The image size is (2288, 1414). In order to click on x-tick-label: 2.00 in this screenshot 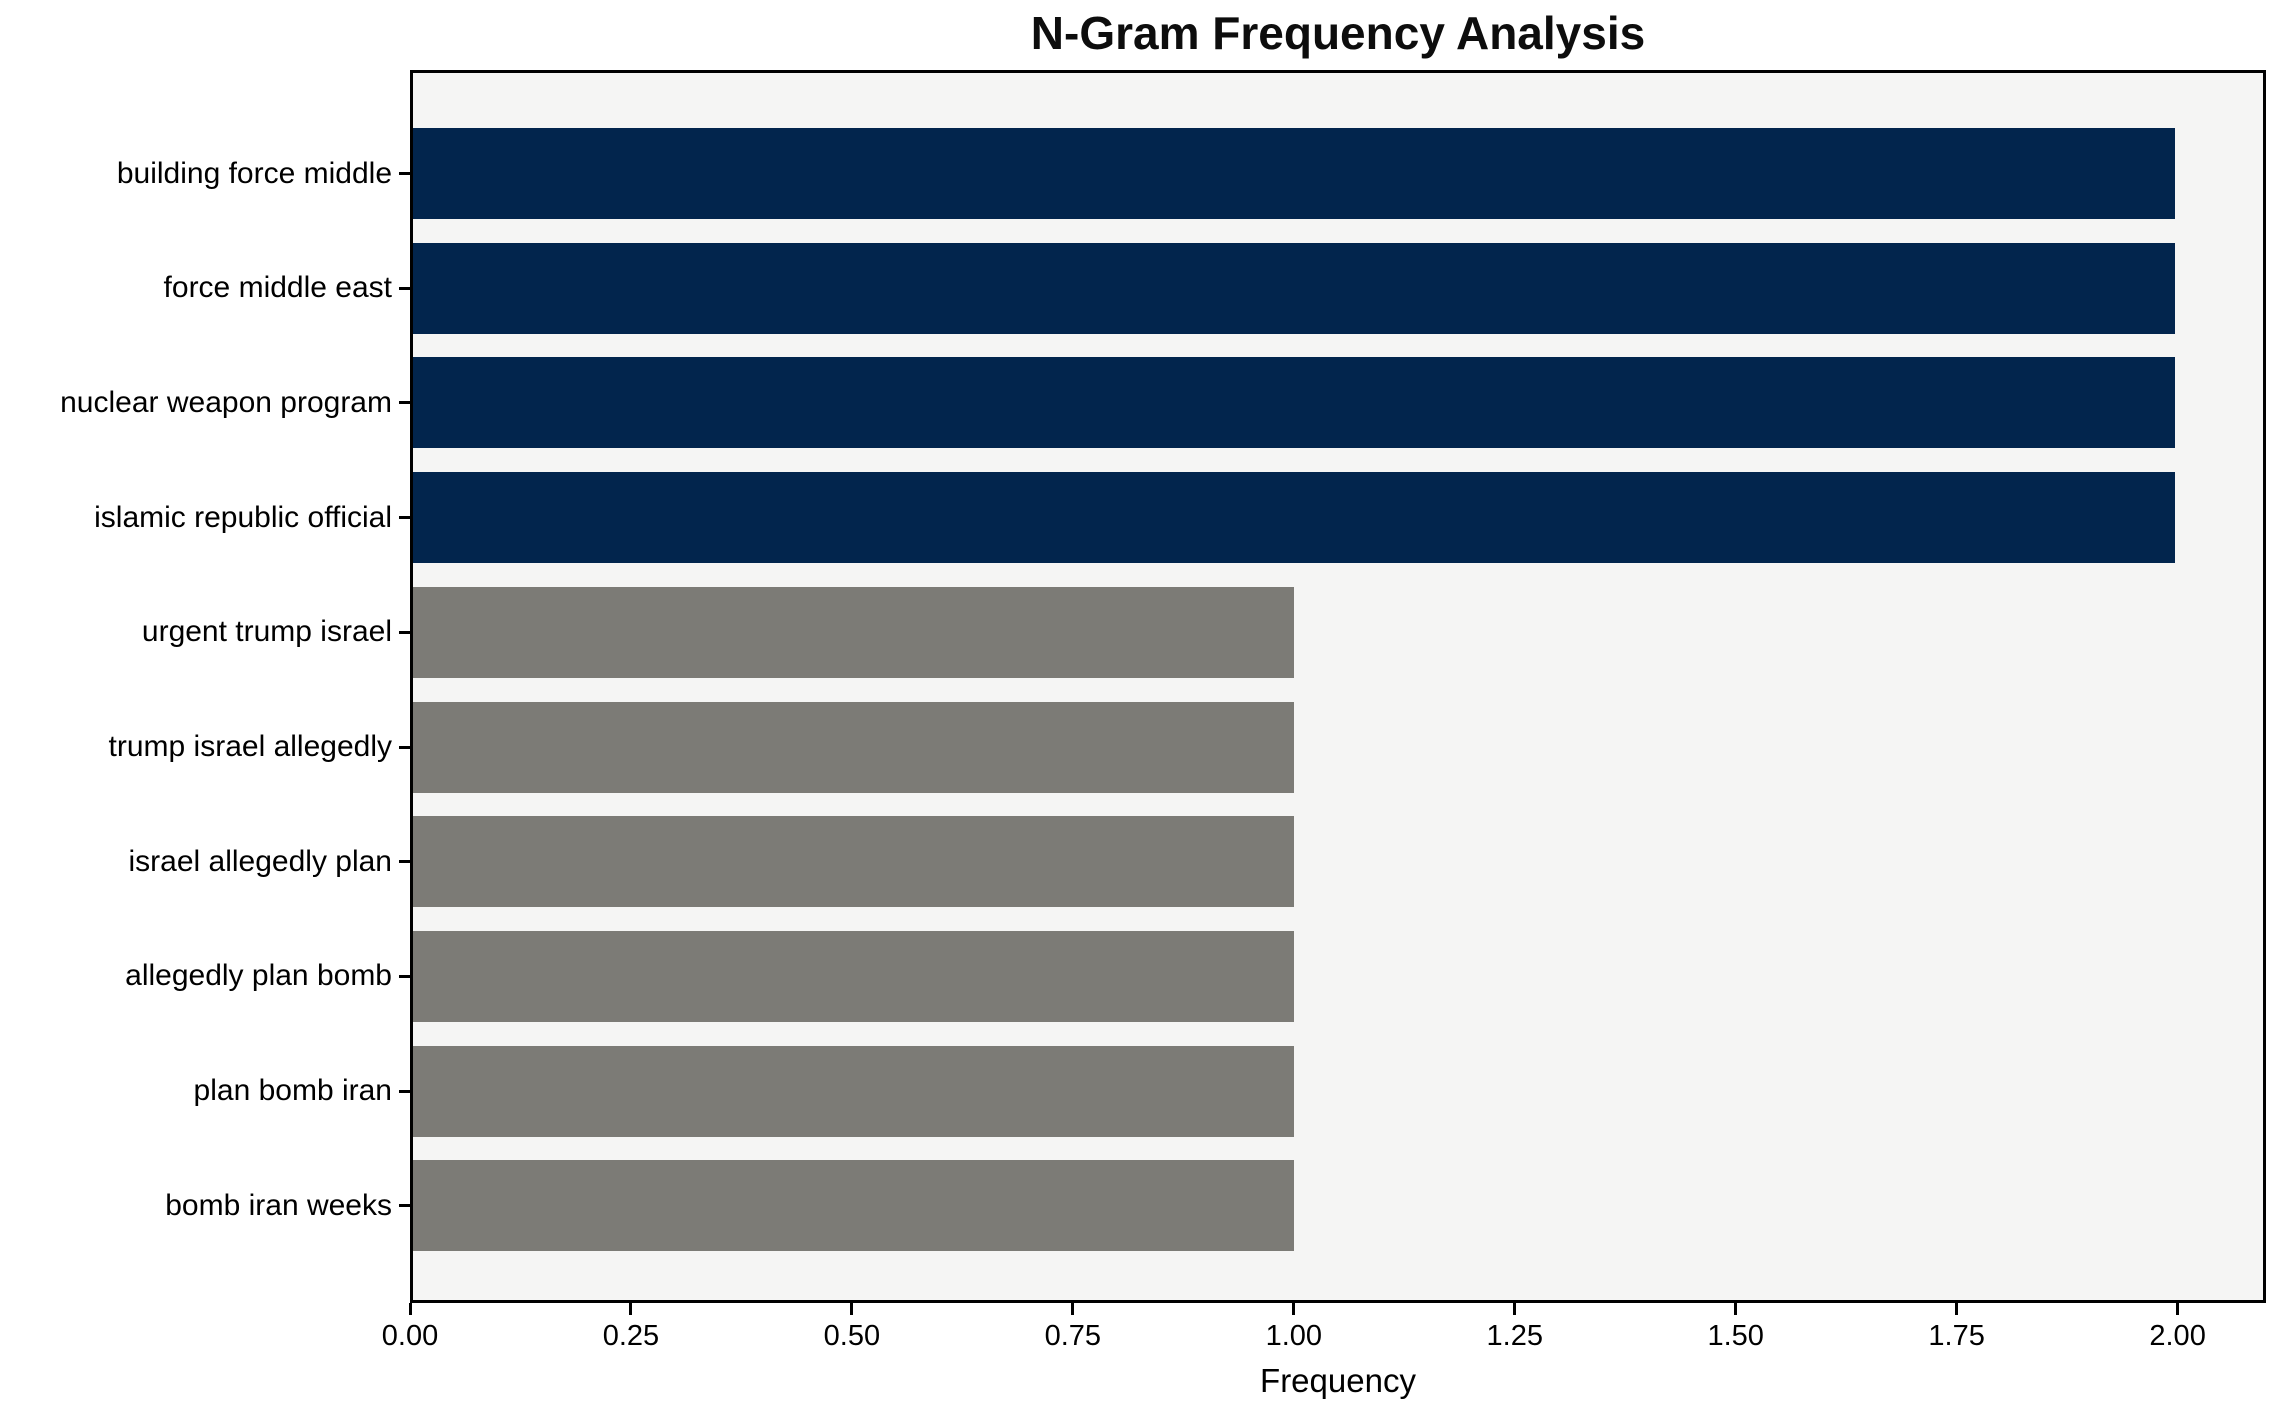, I will do `click(2177, 1336)`.